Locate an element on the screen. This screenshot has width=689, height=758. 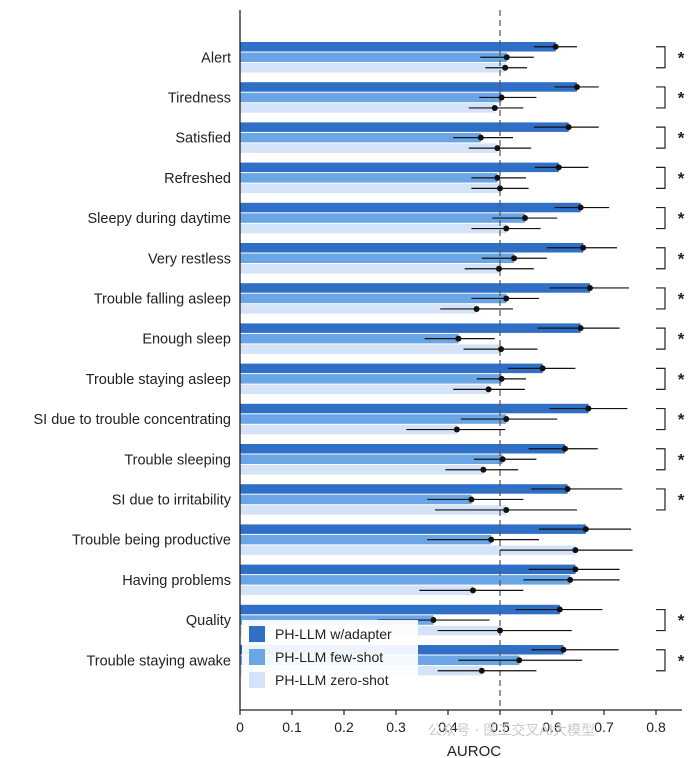
watermark-text: 公众号 · 医工交叉AI大模型 is located at coordinates (511, 730).